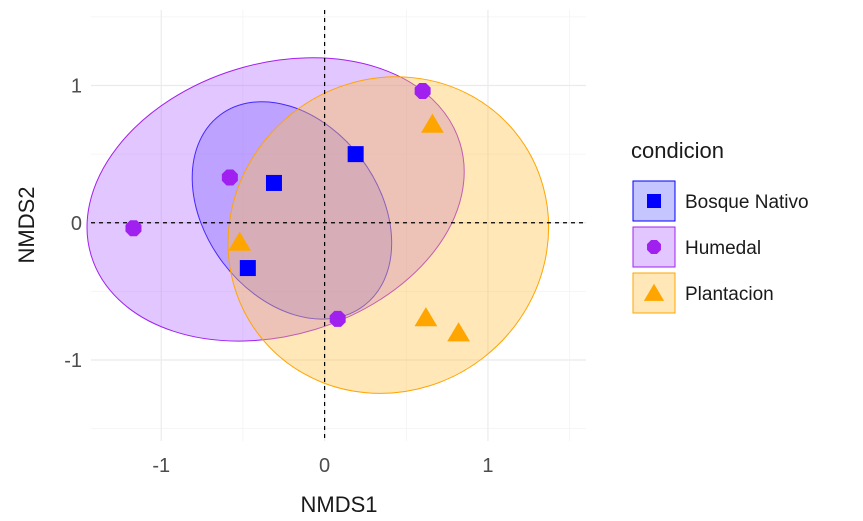  I want to click on x-tick-label: 1, so click(487, 466).